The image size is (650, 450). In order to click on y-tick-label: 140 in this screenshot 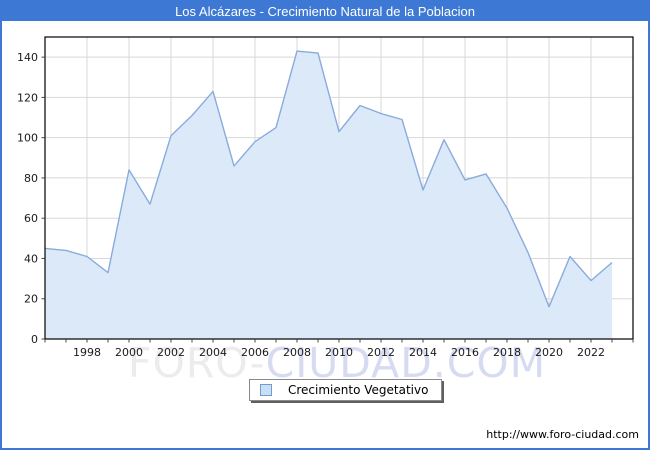, I will do `click(27, 57)`.